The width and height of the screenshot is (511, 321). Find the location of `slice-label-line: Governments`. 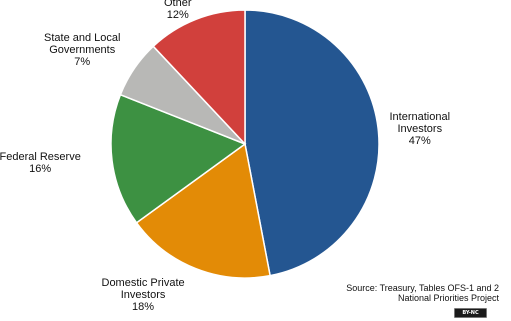

slice-label-line: Governments is located at coordinates (82, 50).